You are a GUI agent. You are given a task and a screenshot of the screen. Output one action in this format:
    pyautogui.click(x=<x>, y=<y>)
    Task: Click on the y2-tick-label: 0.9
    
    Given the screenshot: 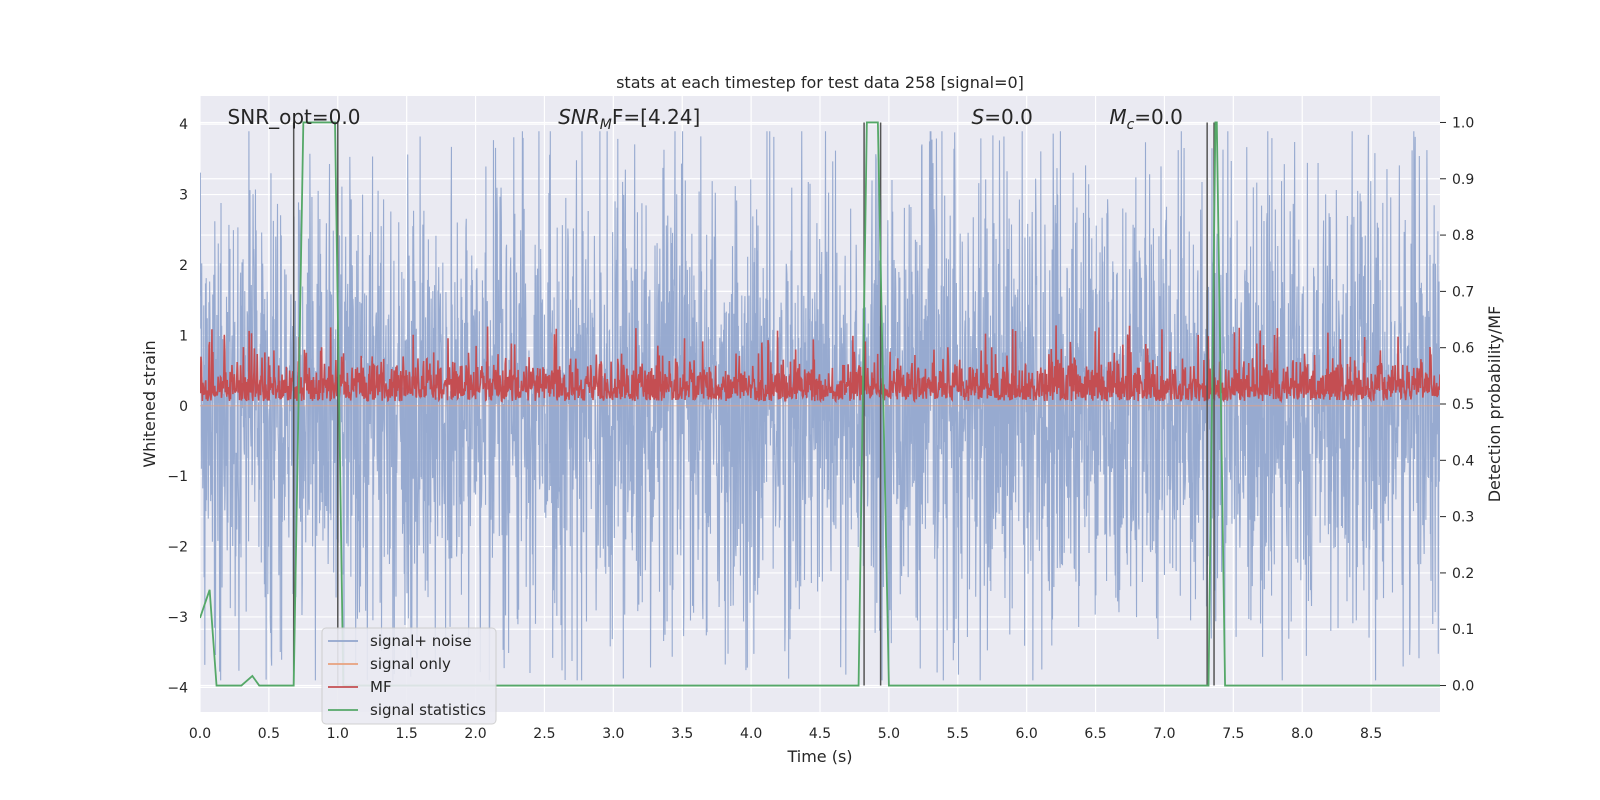 What is the action you would take?
    pyautogui.click(x=1463, y=180)
    